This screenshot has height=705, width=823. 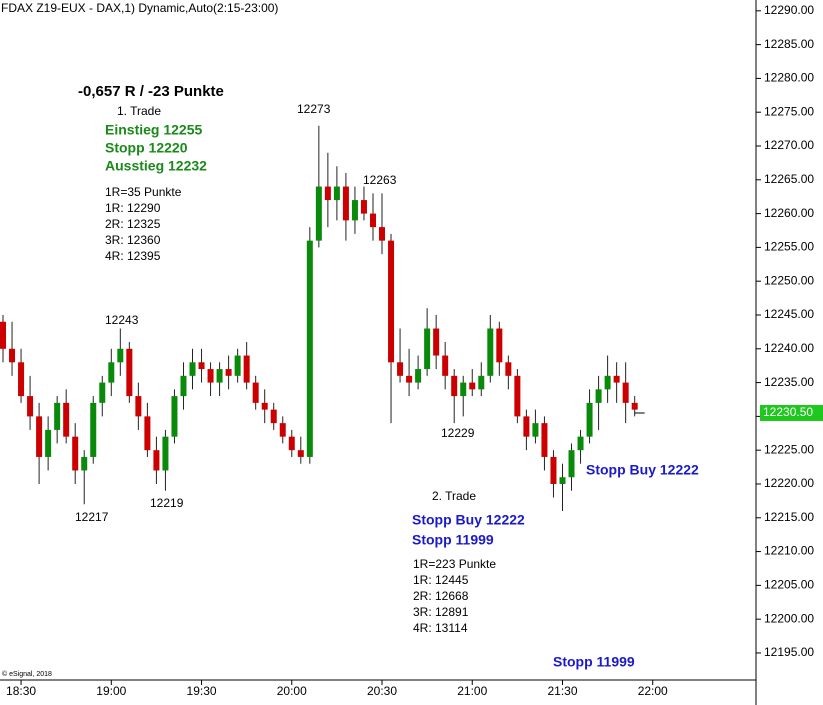 I want to click on y-tick-label: 12255.00, so click(x=789, y=247).